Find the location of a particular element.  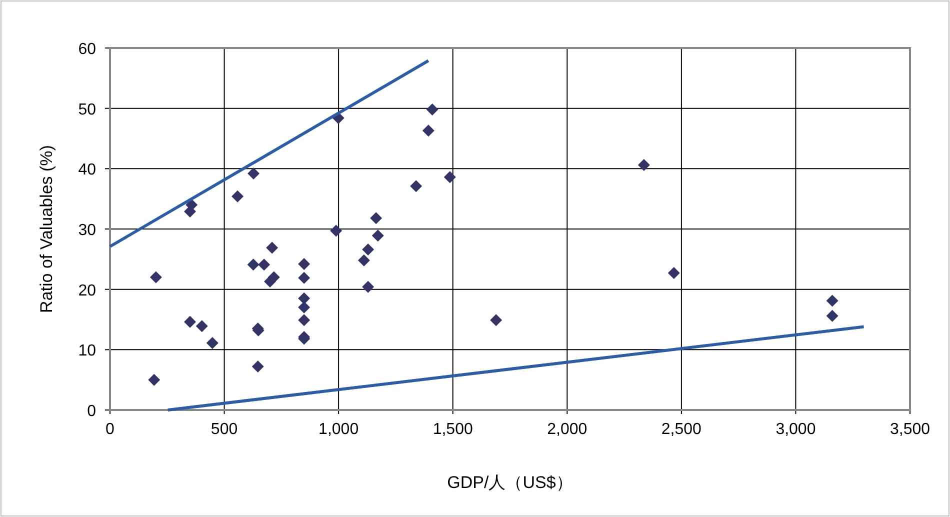

y-tick-label: 30 is located at coordinates (87, 230).